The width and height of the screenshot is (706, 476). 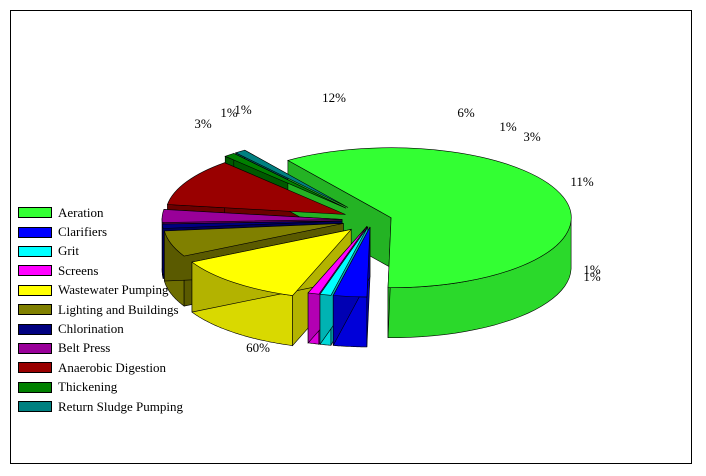 What do you see at coordinates (81, 212) in the screenshot?
I see `legend-label: Aeration` at bounding box center [81, 212].